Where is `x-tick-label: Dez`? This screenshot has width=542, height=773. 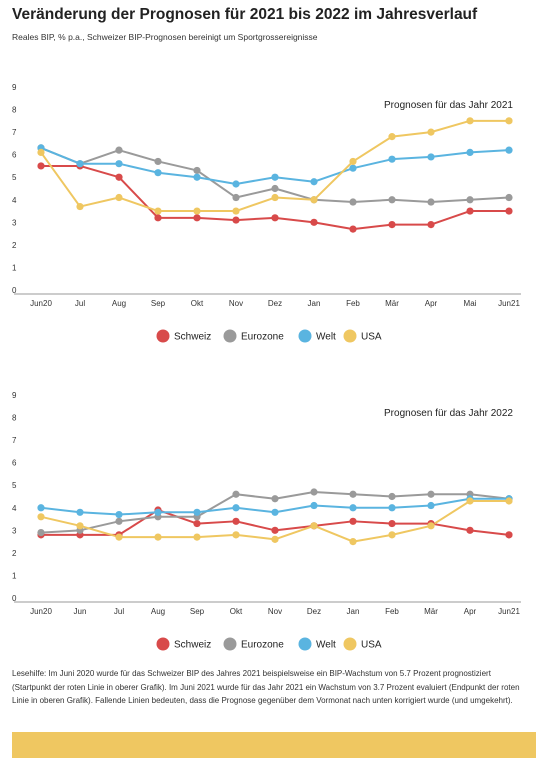 x-tick-label: Dez is located at coordinates (275, 303).